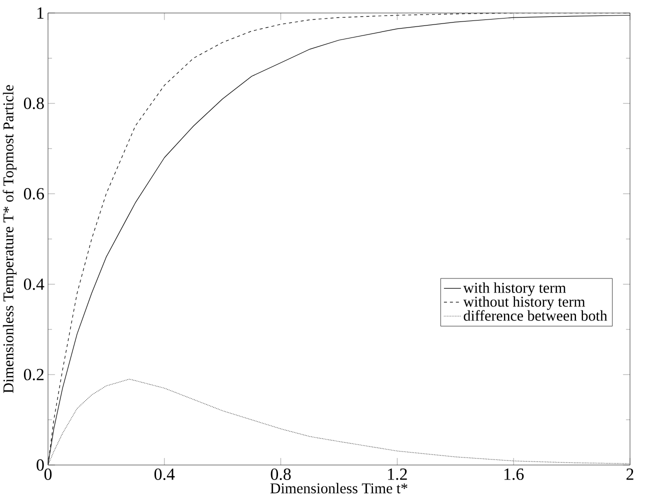 The image size is (645, 501). I want to click on x-axis-title: Dimensionless Time t*, so click(339, 488).